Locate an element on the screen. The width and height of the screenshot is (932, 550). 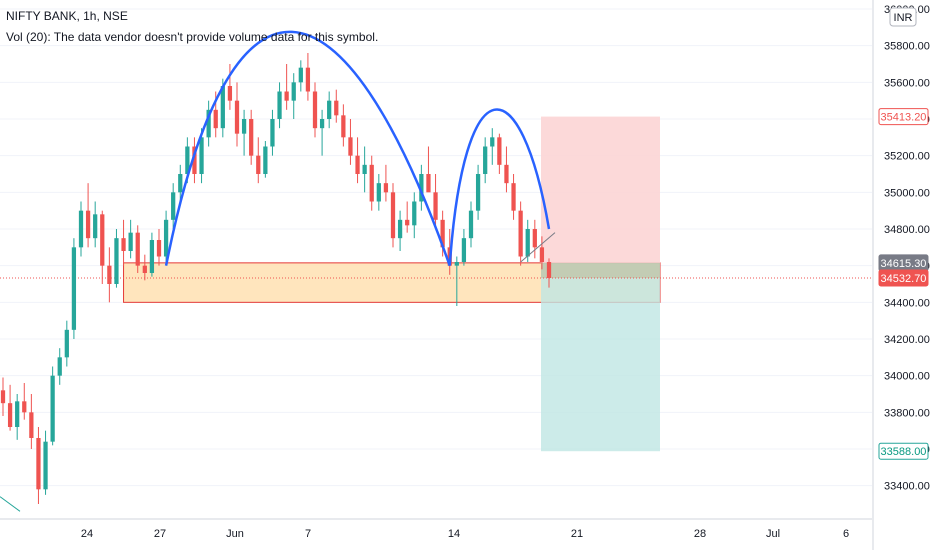
arc-curve-right is located at coordinates (499, 187).